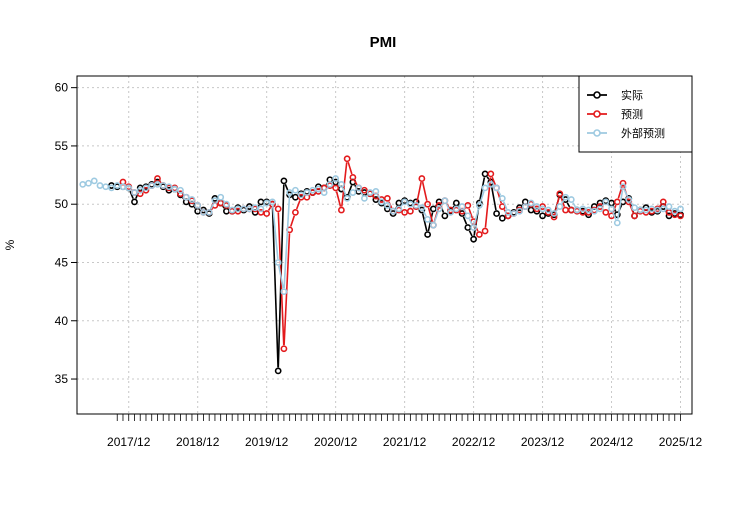 The image size is (733, 511). I want to click on x-tick-label: 2024/12, so click(612, 442).